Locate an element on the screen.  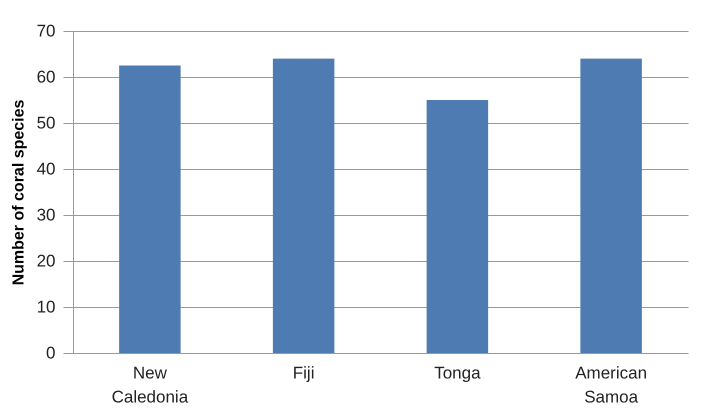
x-tick-label: New Caledonia is located at coordinates (150, 385).